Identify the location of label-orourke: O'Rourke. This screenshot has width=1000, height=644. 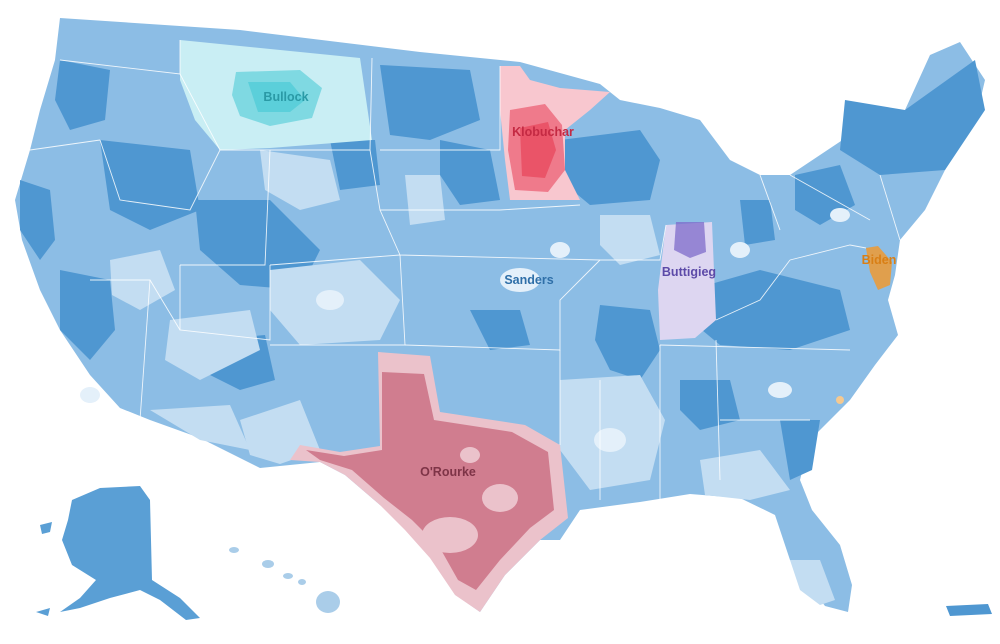
(448, 472).